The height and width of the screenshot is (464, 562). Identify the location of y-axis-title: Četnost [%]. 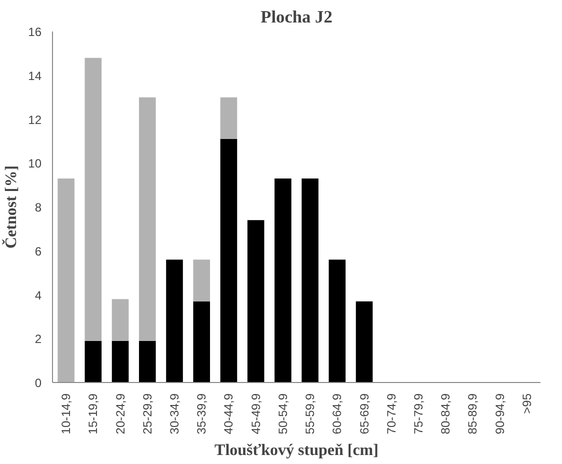
(11, 207).